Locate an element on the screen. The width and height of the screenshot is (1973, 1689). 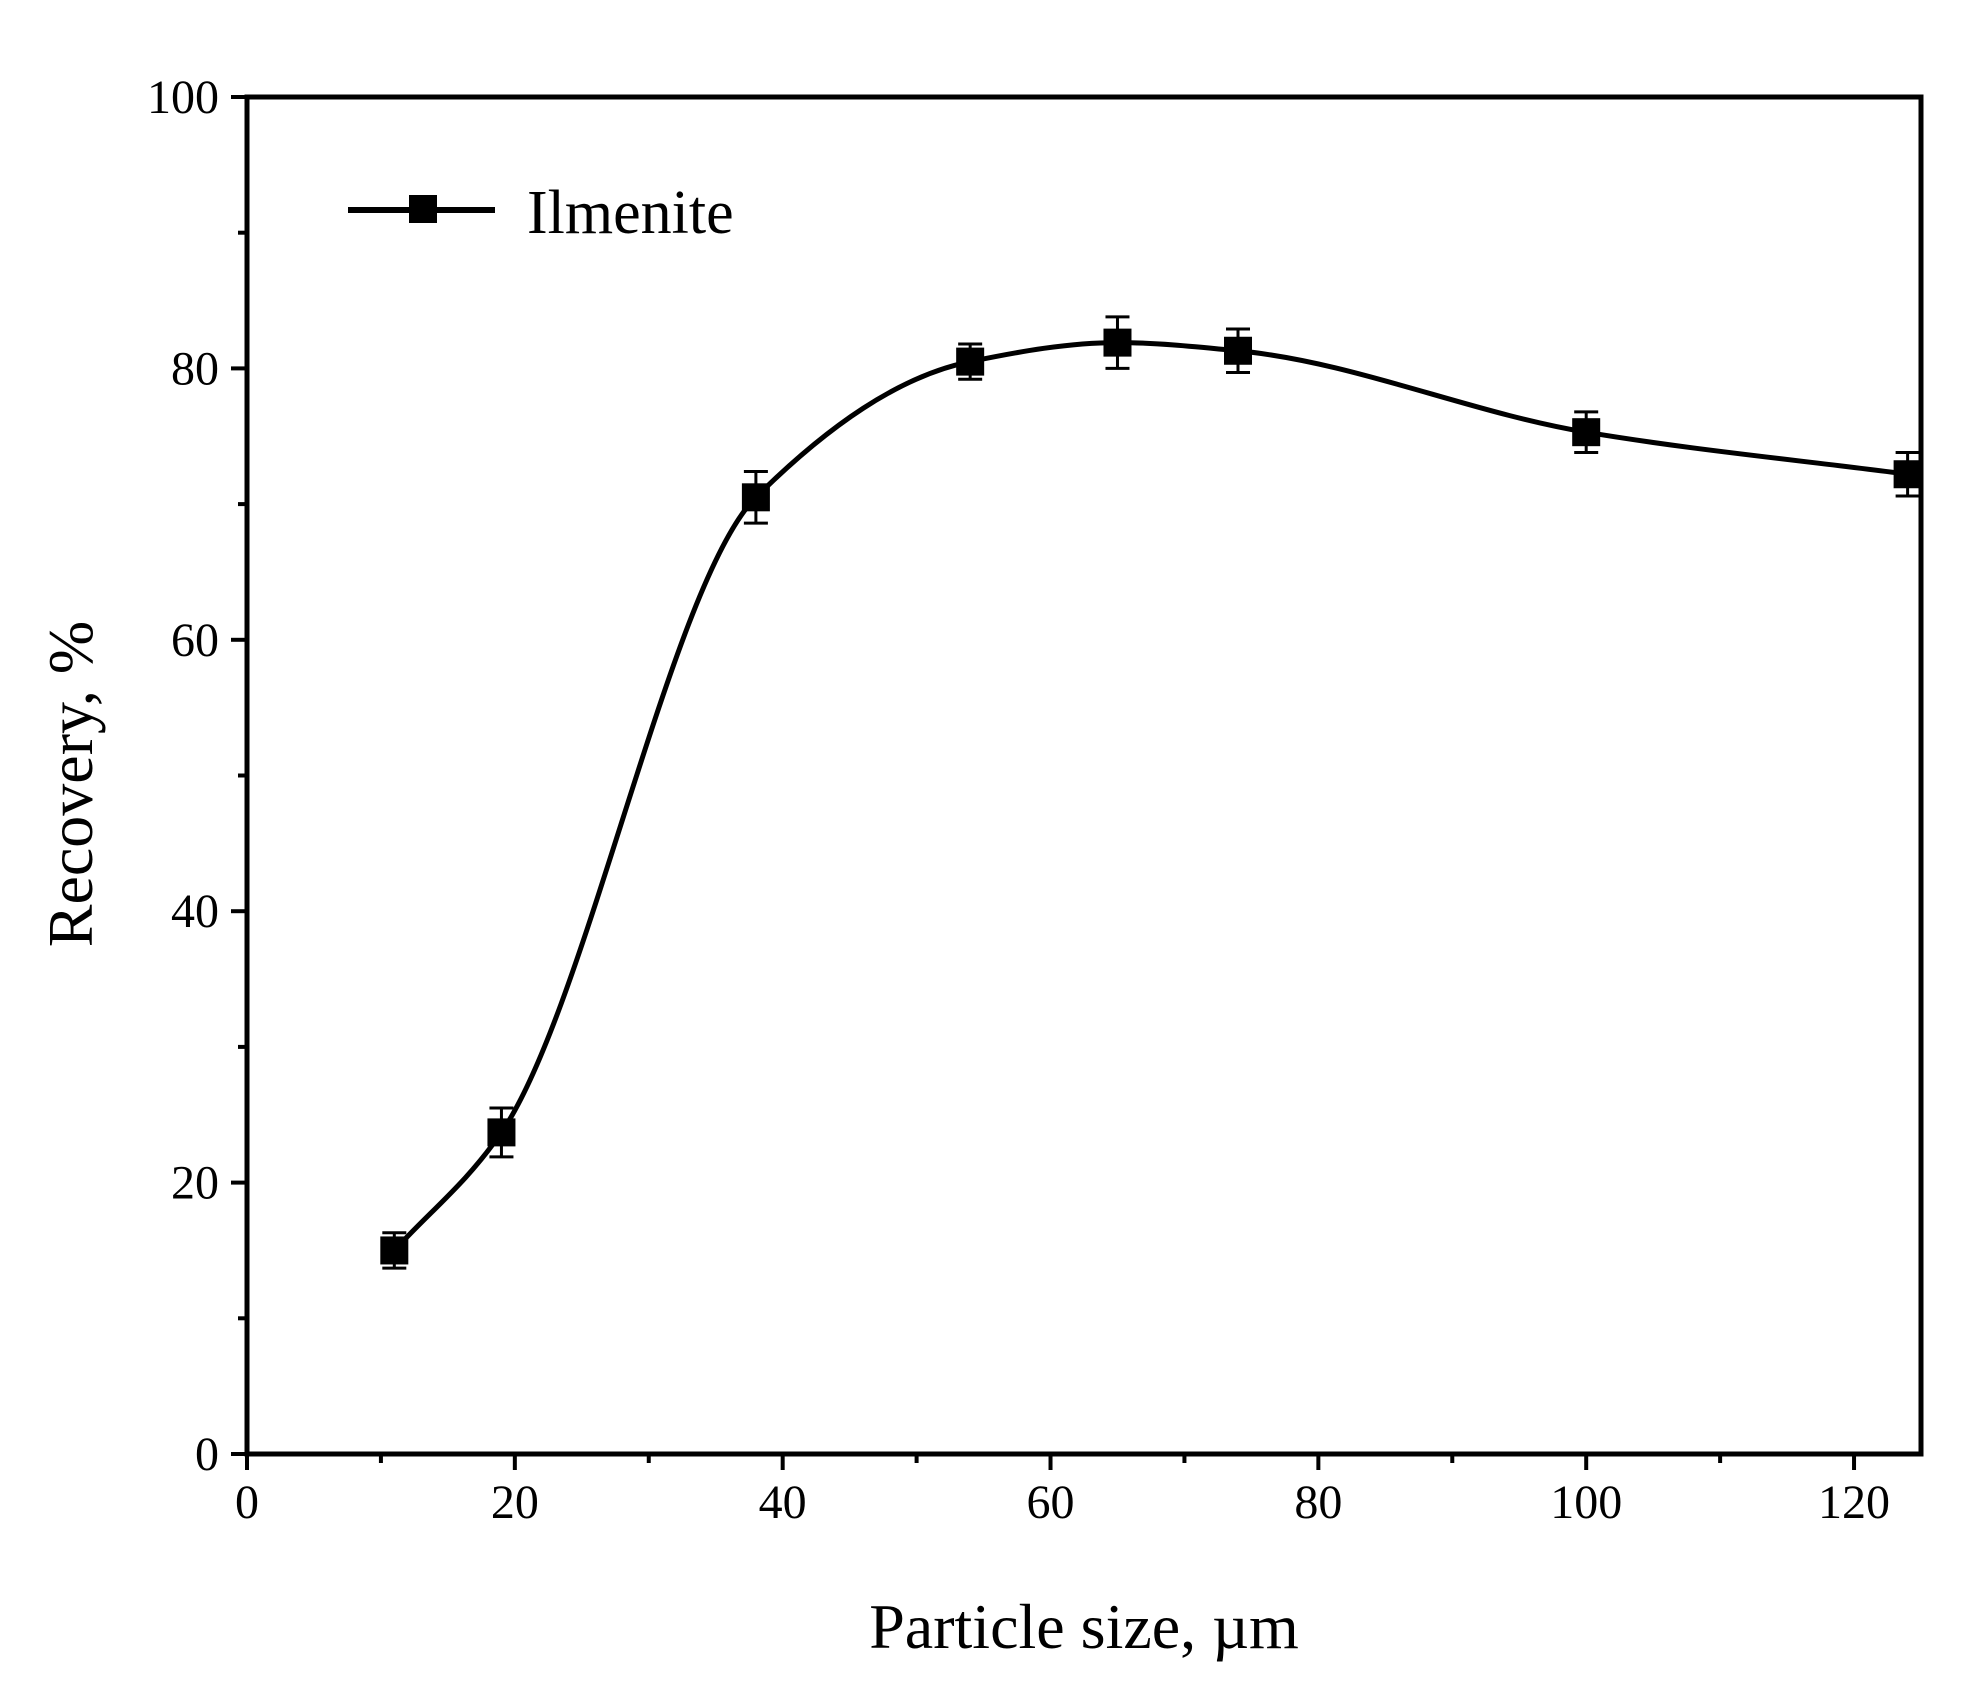
x-tick-label: 120 is located at coordinates (1854, 1502).